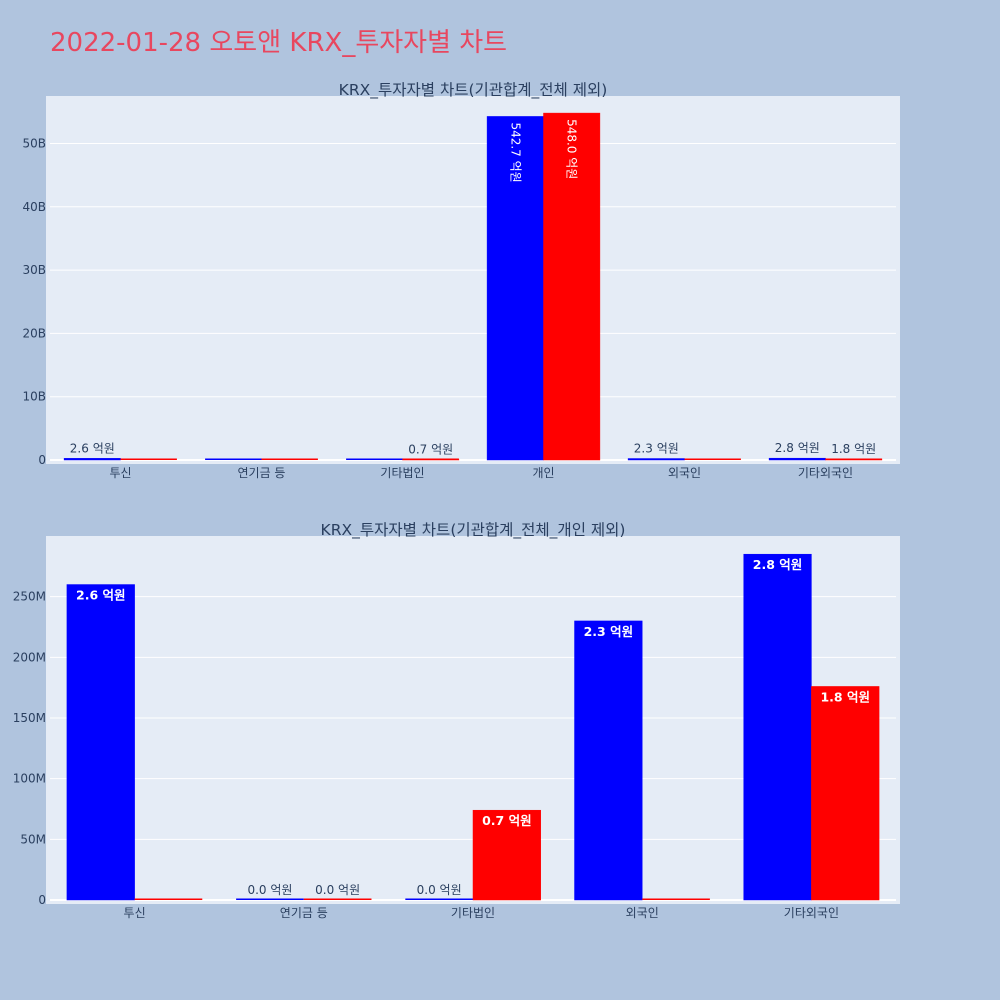 The height and width of the screenshot is (1000, 1000). What do you see at coordinates (473, 530) in the screenshot?
I see `chart-2-title: KRX_투자자별 차트(기관합계_전체_개인 제외)` at bounding box center [473, 530].